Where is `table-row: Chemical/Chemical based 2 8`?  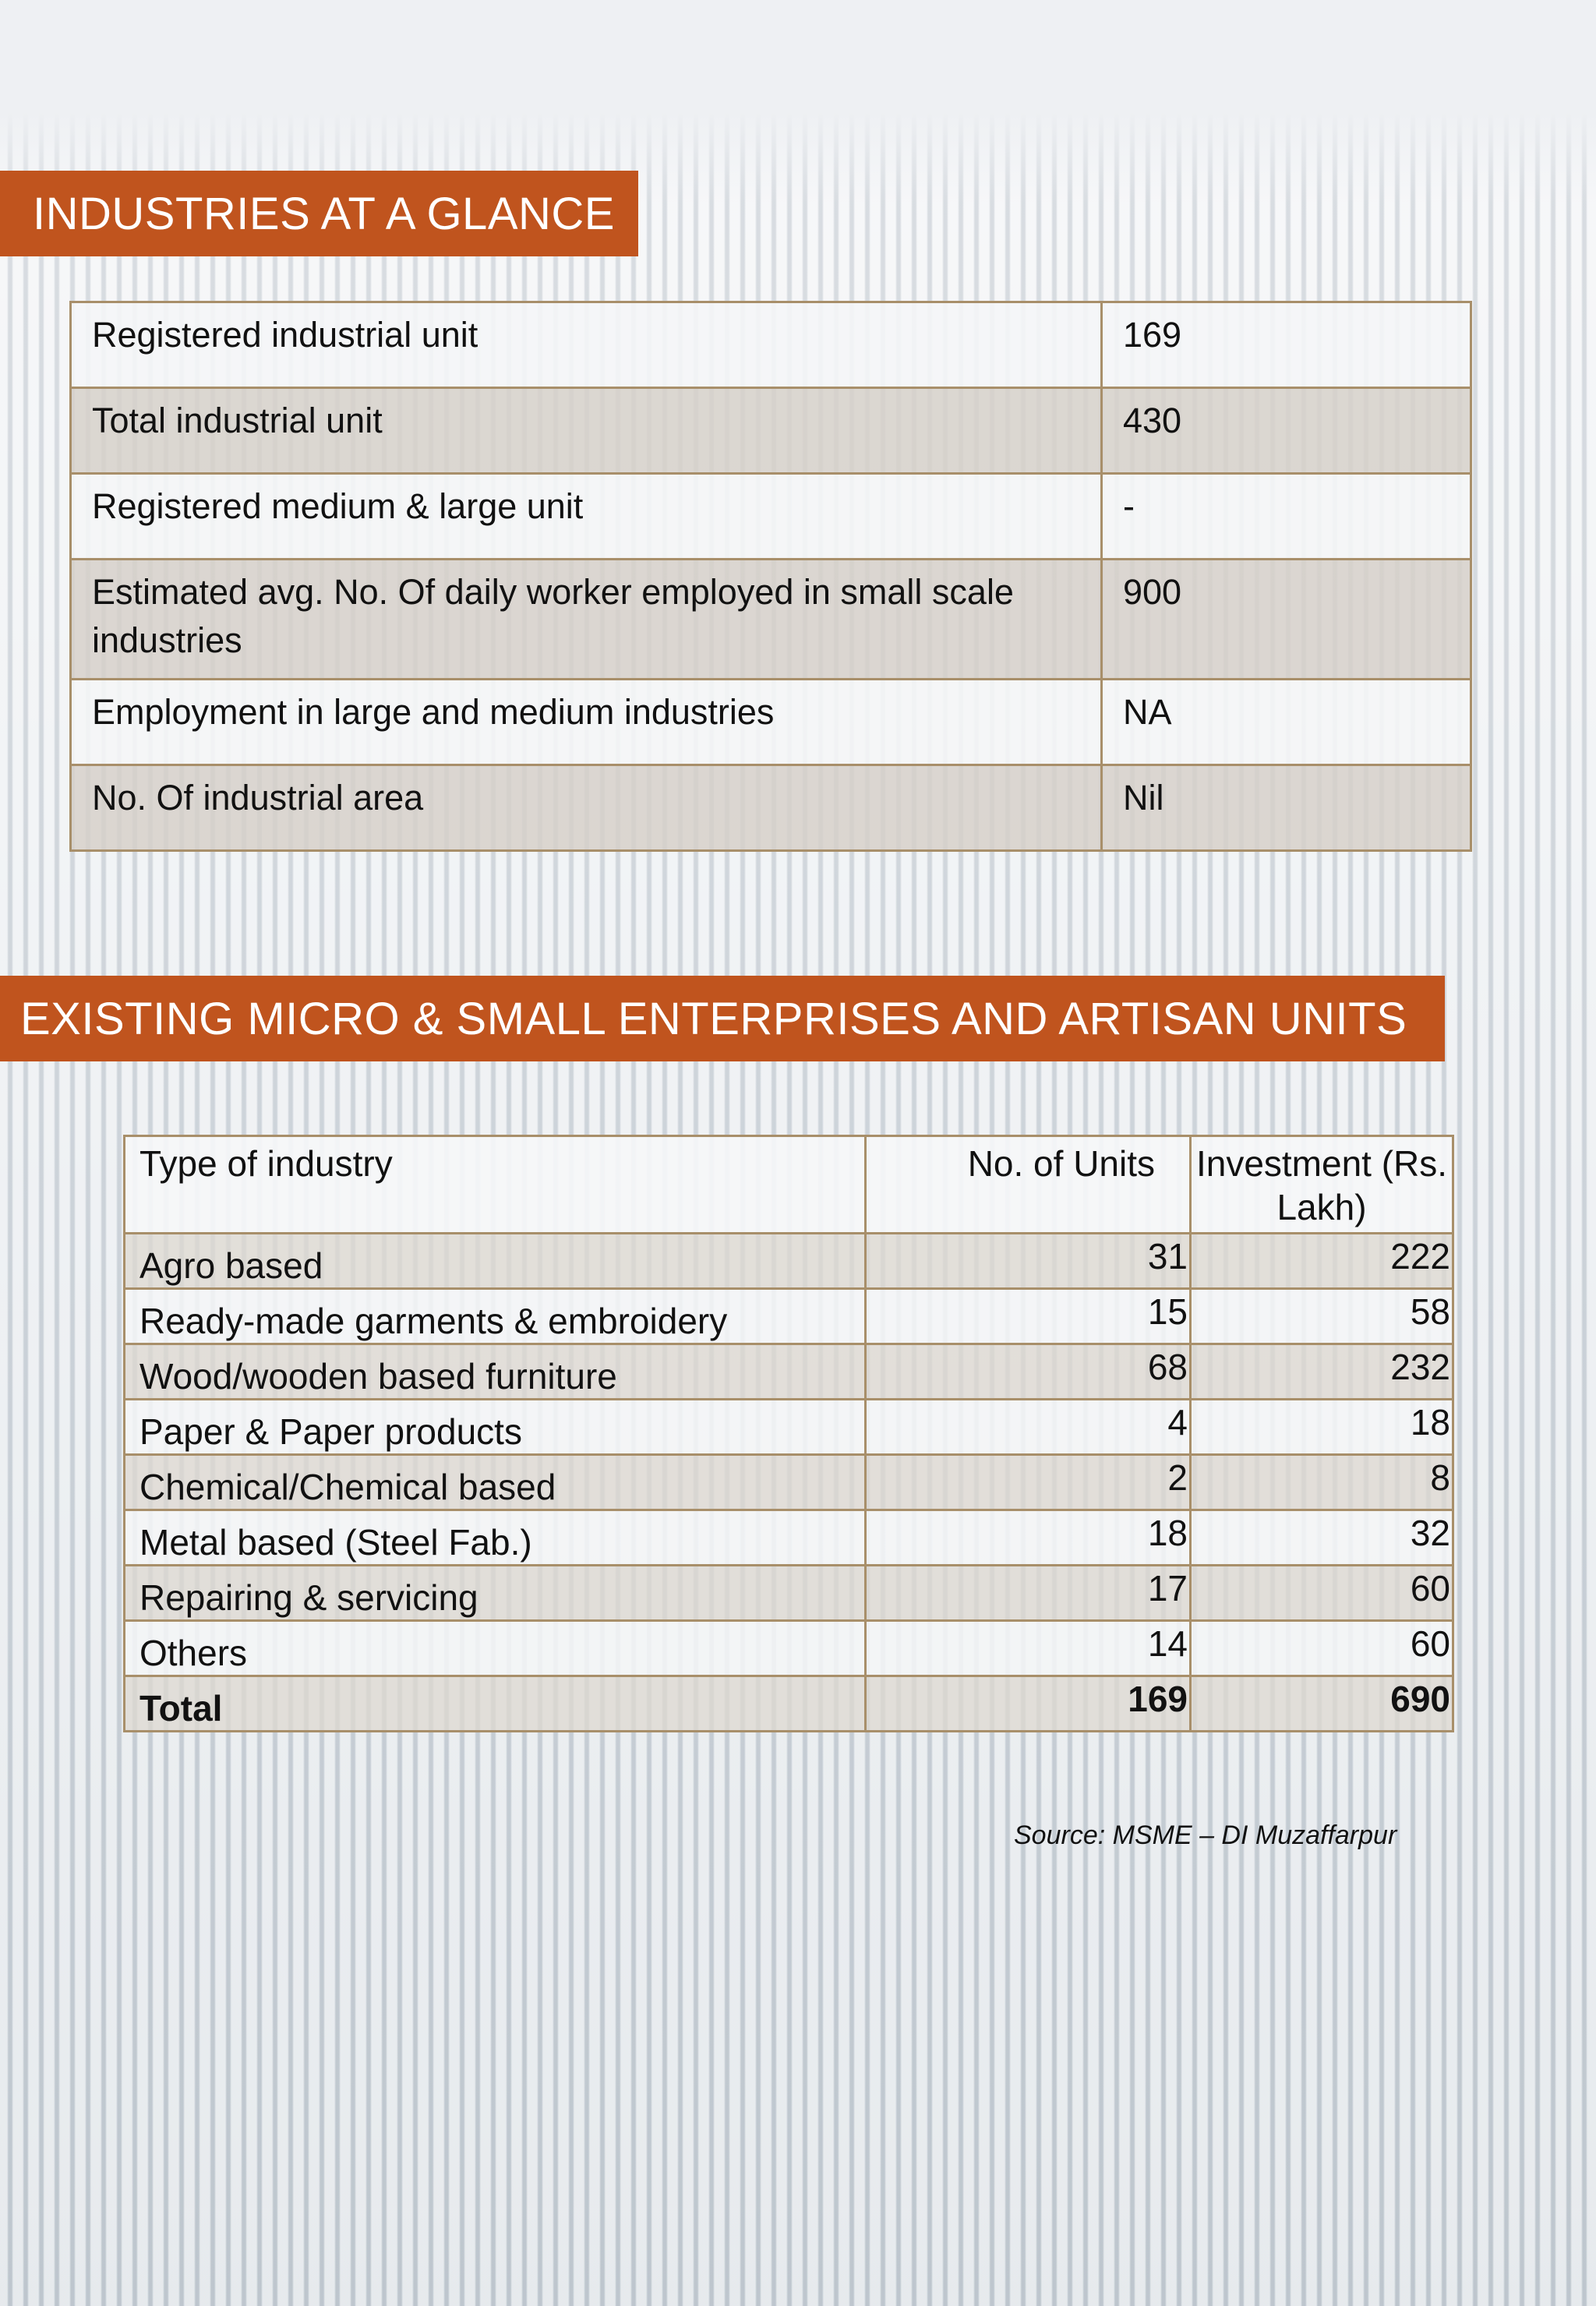
table-row: Chemical/Chemical based 2 8 is located at coordinates (788, 1482).